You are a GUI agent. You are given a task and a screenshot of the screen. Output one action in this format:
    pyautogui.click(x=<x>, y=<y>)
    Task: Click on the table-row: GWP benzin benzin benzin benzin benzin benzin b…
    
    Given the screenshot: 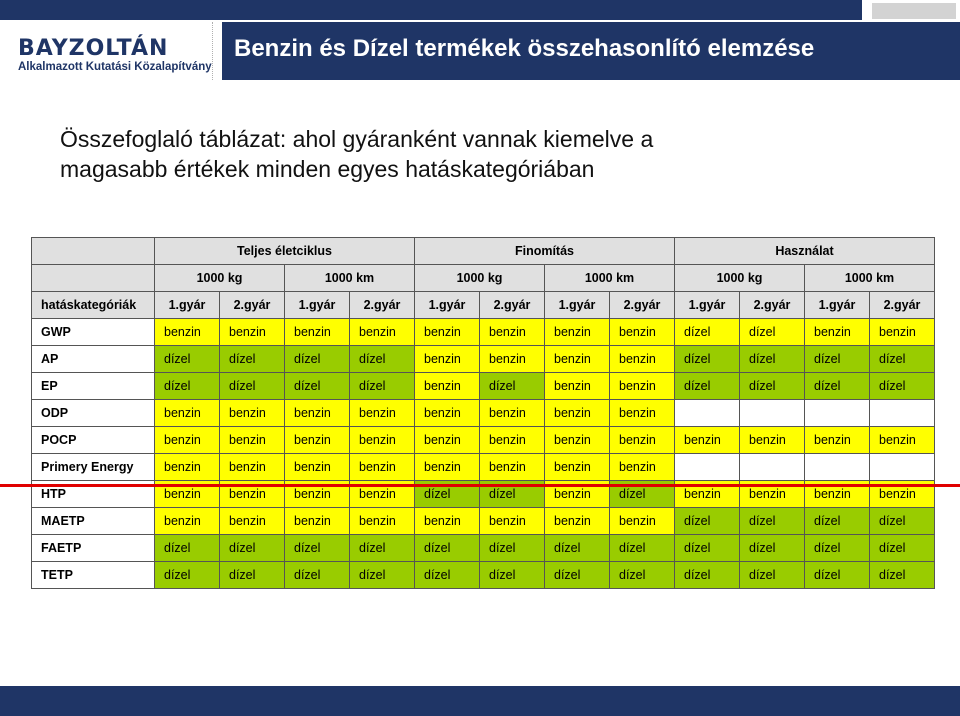 What is the action you would take?
    pyautogui.click(x=483, y=332)
    